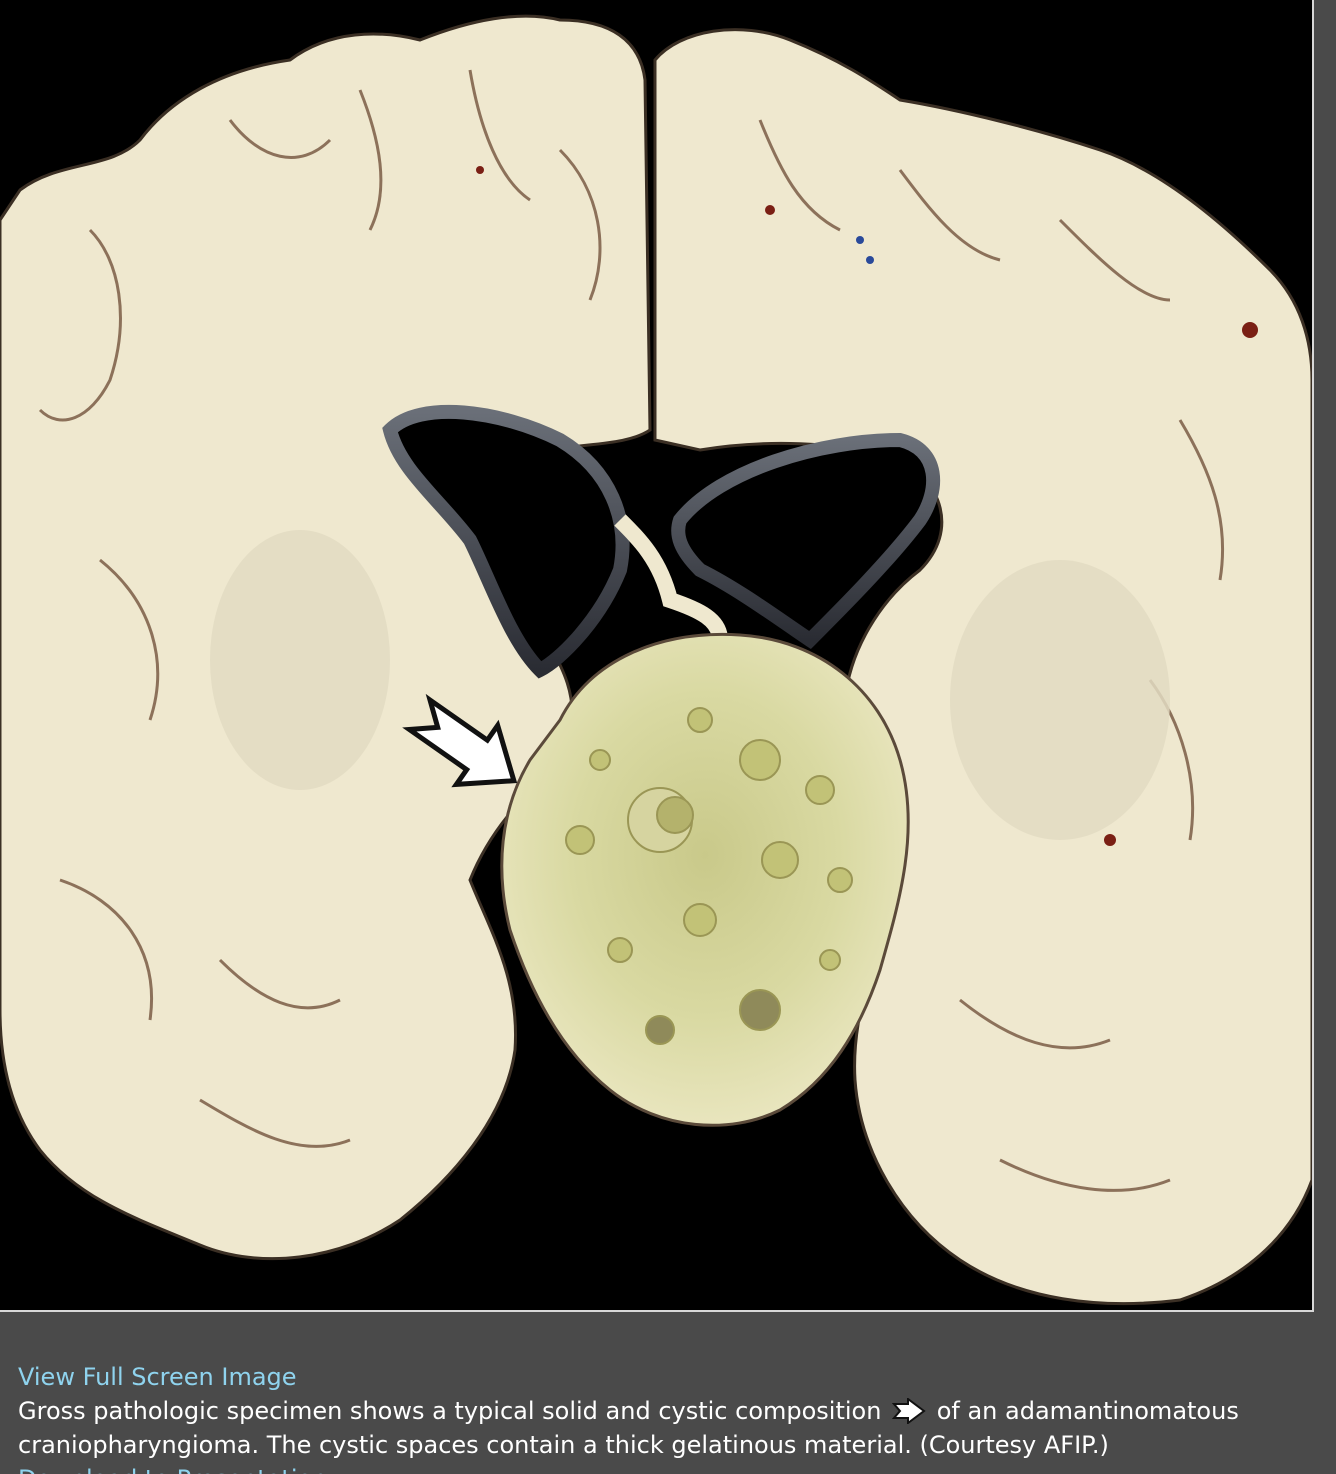 Image resolution: width=1336 pixels, height=1474 pixels. I want to click on open-arrow-annotation, so click(460, 740).